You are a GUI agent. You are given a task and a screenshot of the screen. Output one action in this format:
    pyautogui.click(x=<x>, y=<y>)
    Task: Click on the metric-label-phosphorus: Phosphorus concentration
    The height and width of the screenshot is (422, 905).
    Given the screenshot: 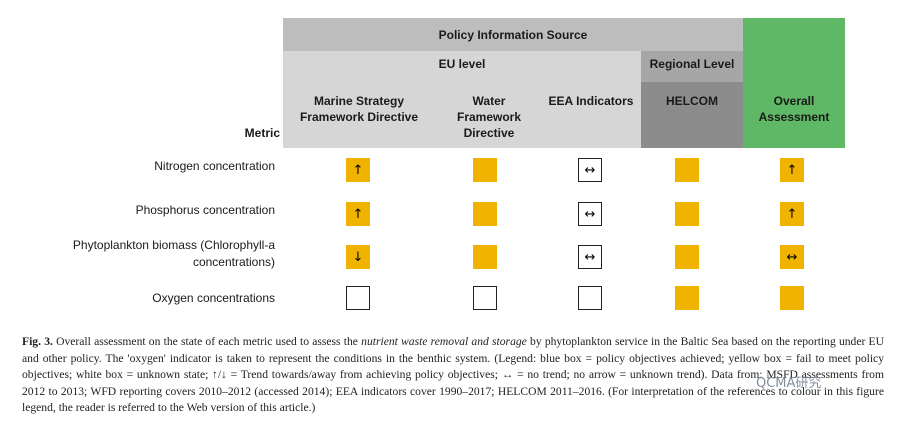 What is the action you would take?
    pyautogui.click(x=205, y=210)
    